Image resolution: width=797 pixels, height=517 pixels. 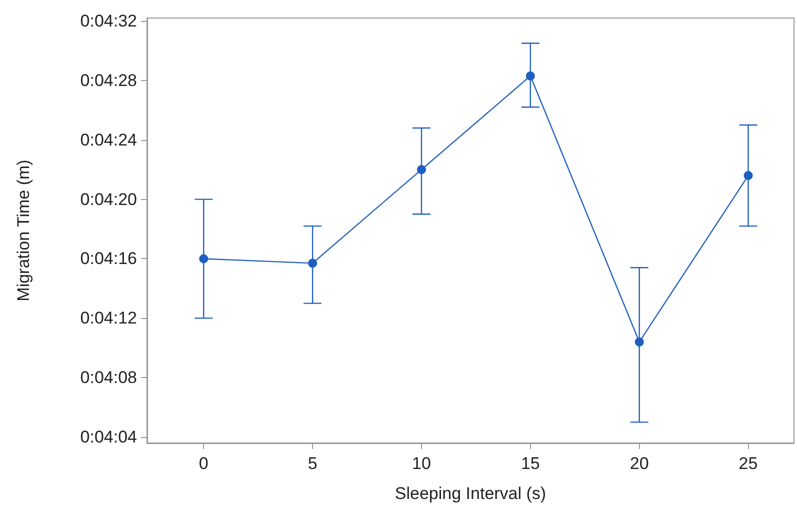 What do you see at coordinates (108, 318) in the screenshot?
I see `y-tick-label: 0:04:12` at bounding box center [108, 318].